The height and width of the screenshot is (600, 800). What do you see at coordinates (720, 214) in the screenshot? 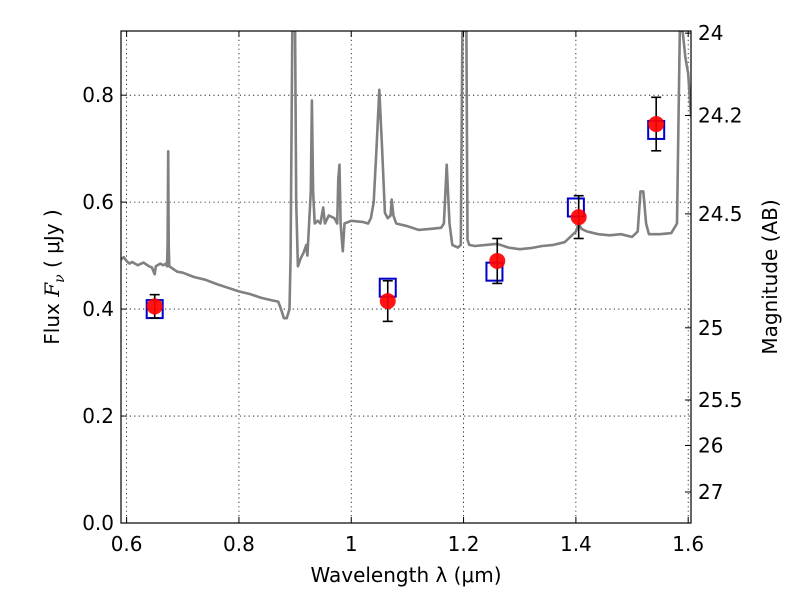
I see `right-tick-label: 24.5` at bounding box center [720, 214].